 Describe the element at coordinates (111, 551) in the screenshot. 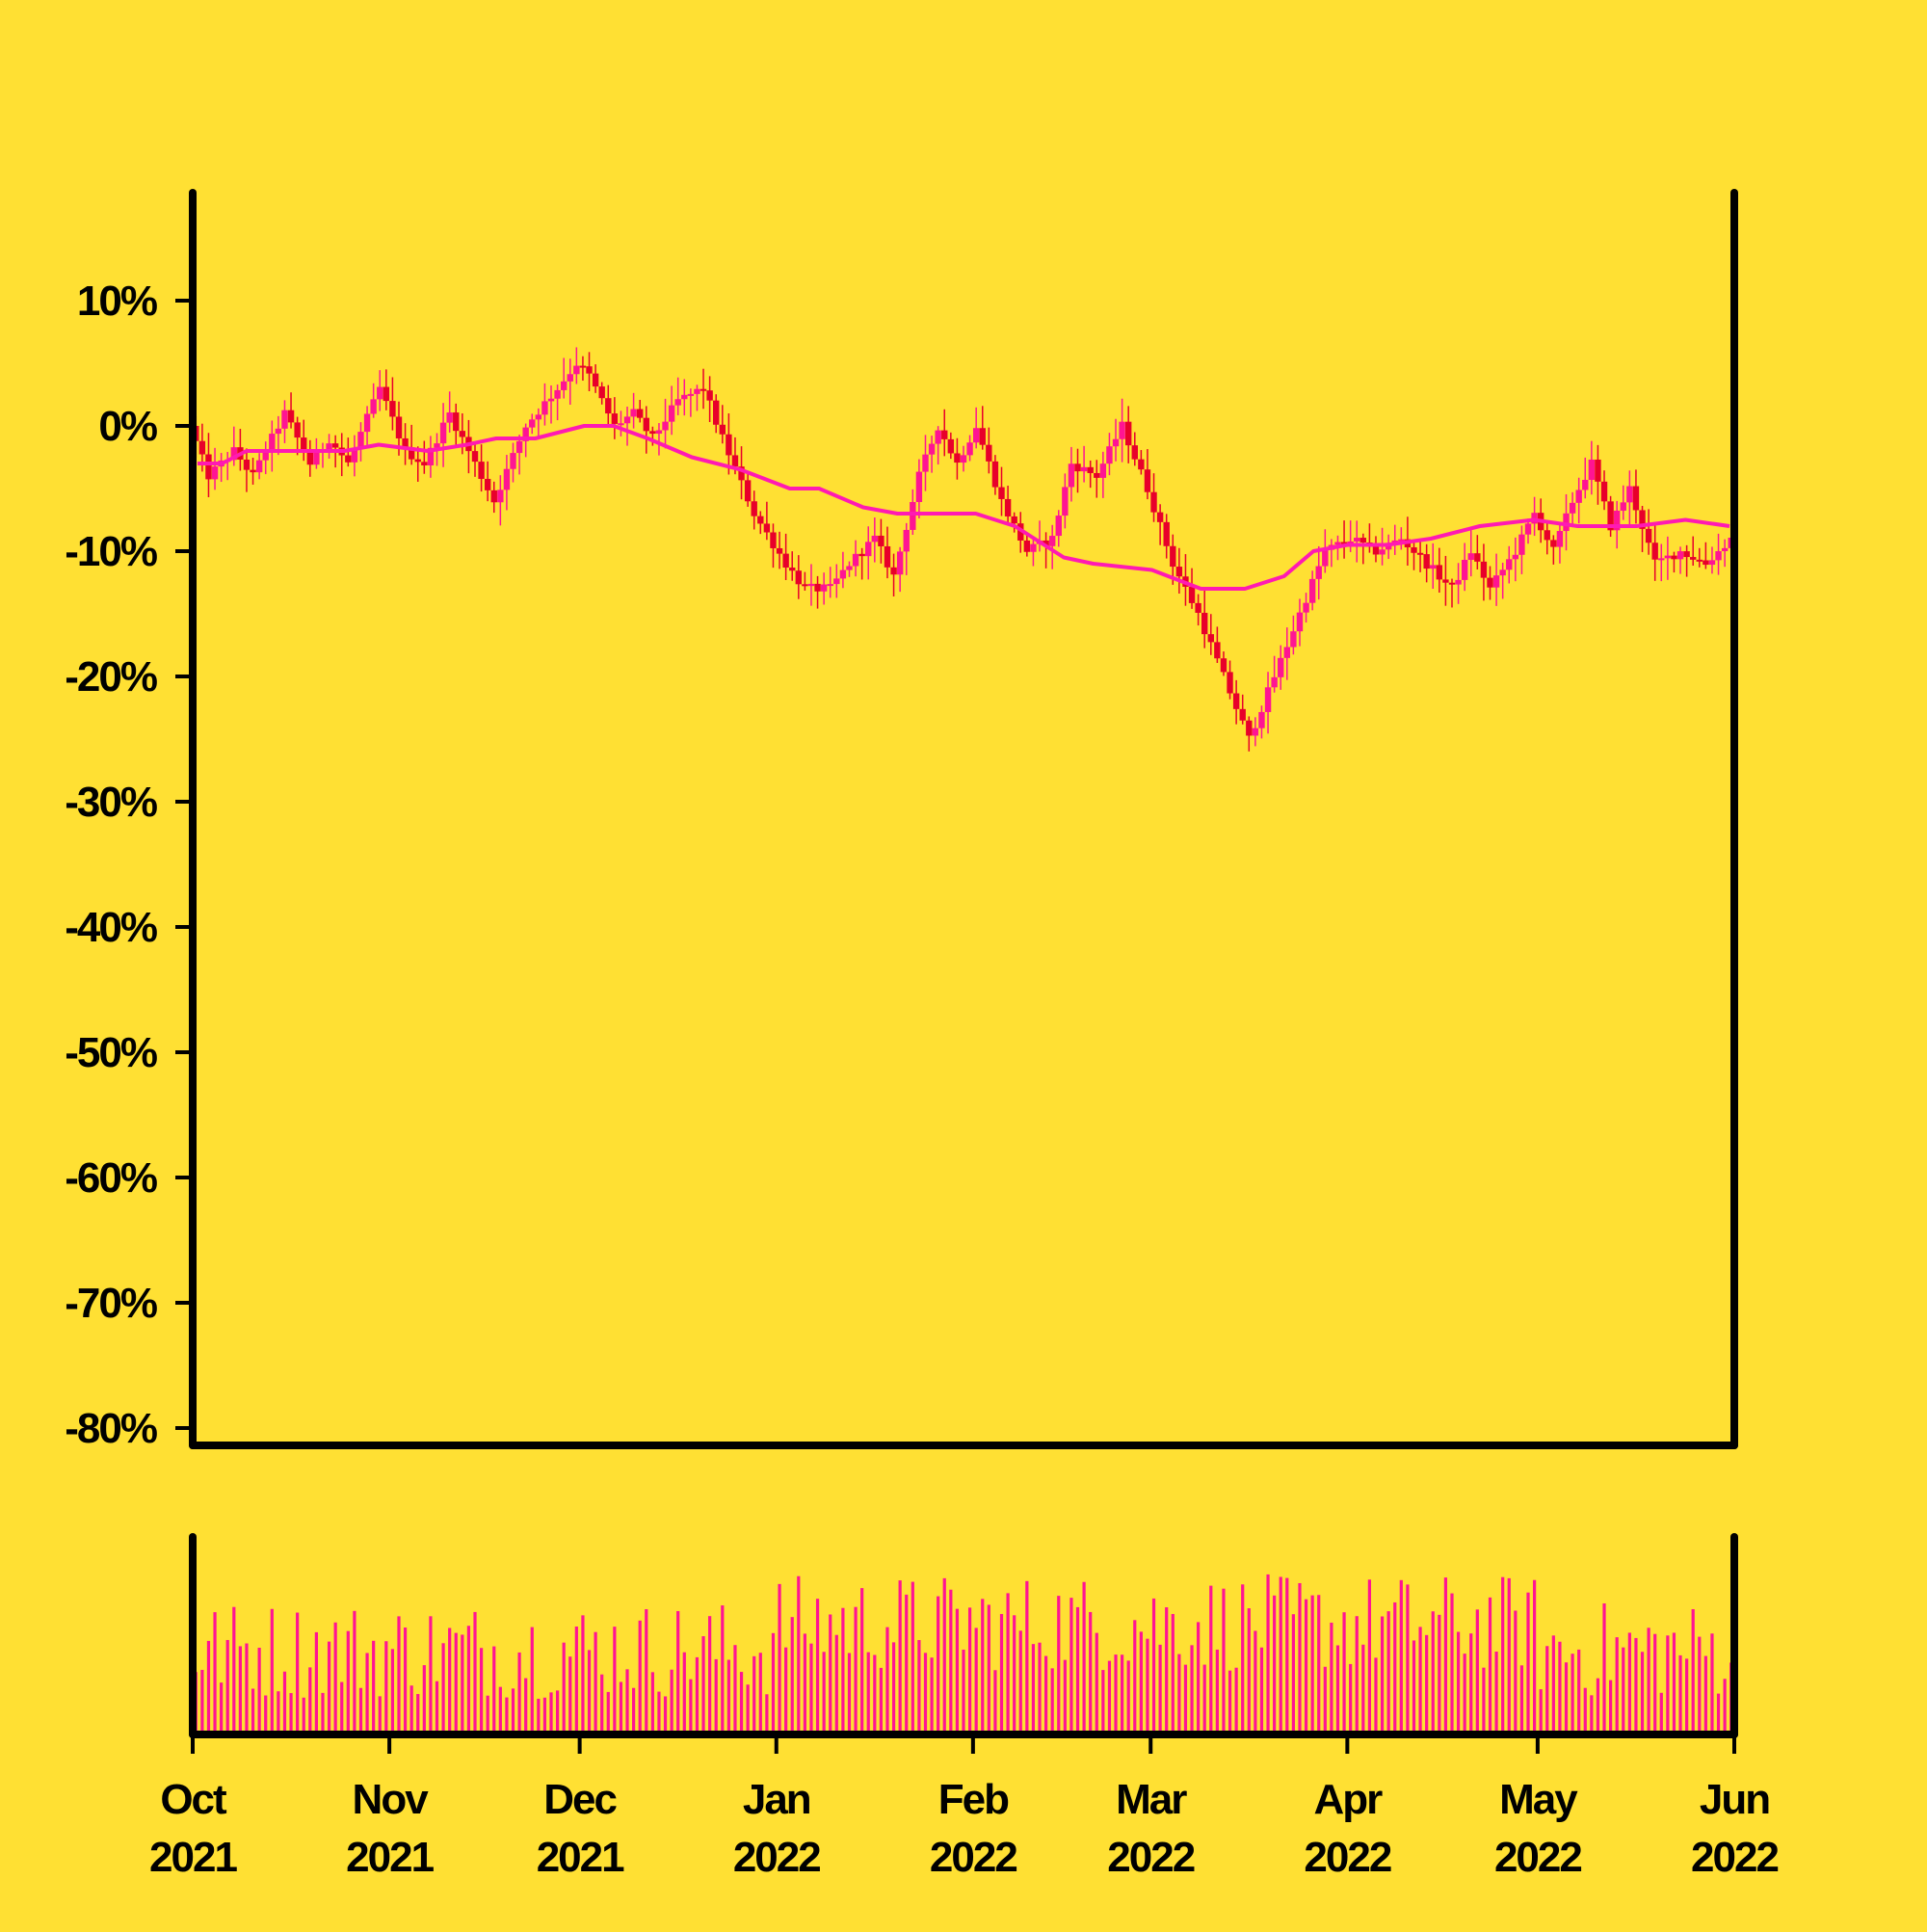

I see `y-tick-label: -10%` at that location.